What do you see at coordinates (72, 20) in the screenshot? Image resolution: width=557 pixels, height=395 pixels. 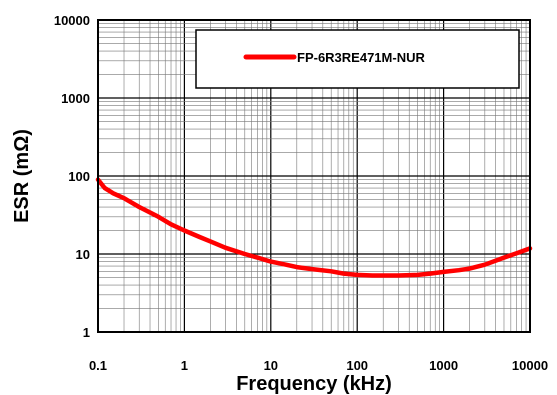 I see `y-tick-label: 10000` at bounding box center [72, 20].